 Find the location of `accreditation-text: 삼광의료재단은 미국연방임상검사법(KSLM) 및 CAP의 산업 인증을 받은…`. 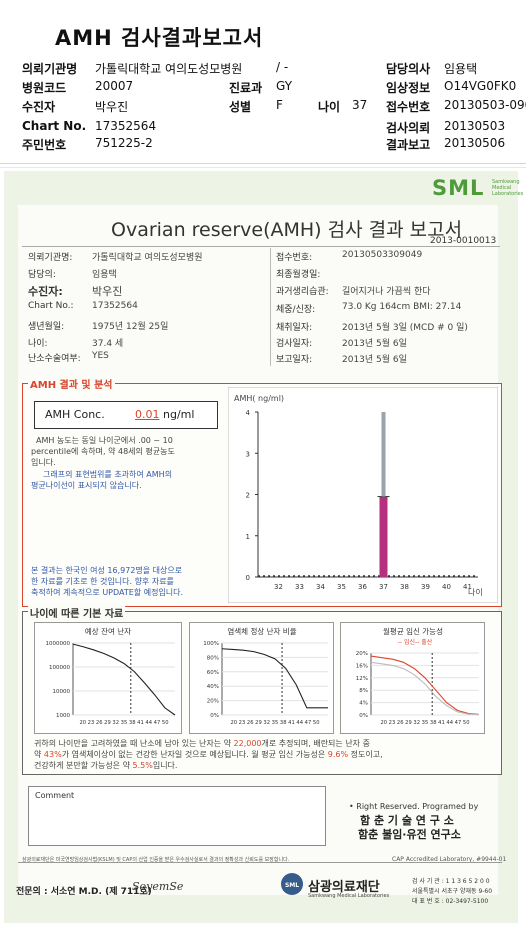

accreditation-text: 삼광의료재단은 미국연방임상검사법(KSLM) 및 CAP의 산업 인증을 받은… is located at coordinates (156, 860).